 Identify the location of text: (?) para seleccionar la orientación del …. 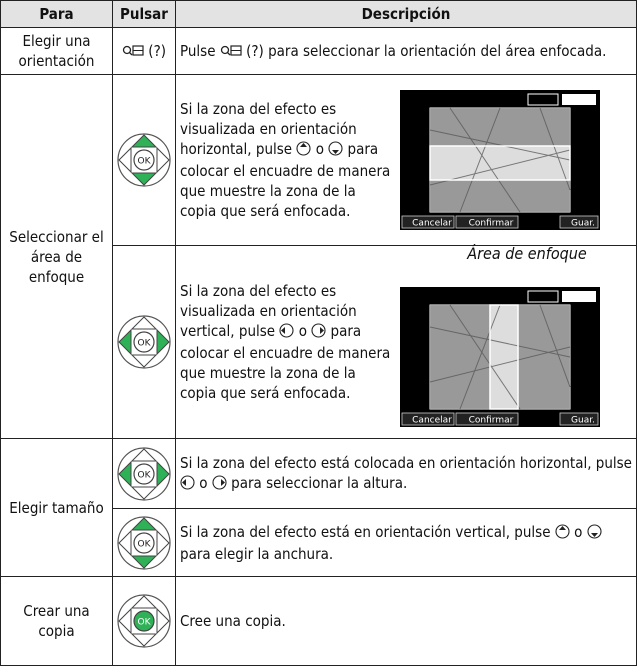
(426, 51).